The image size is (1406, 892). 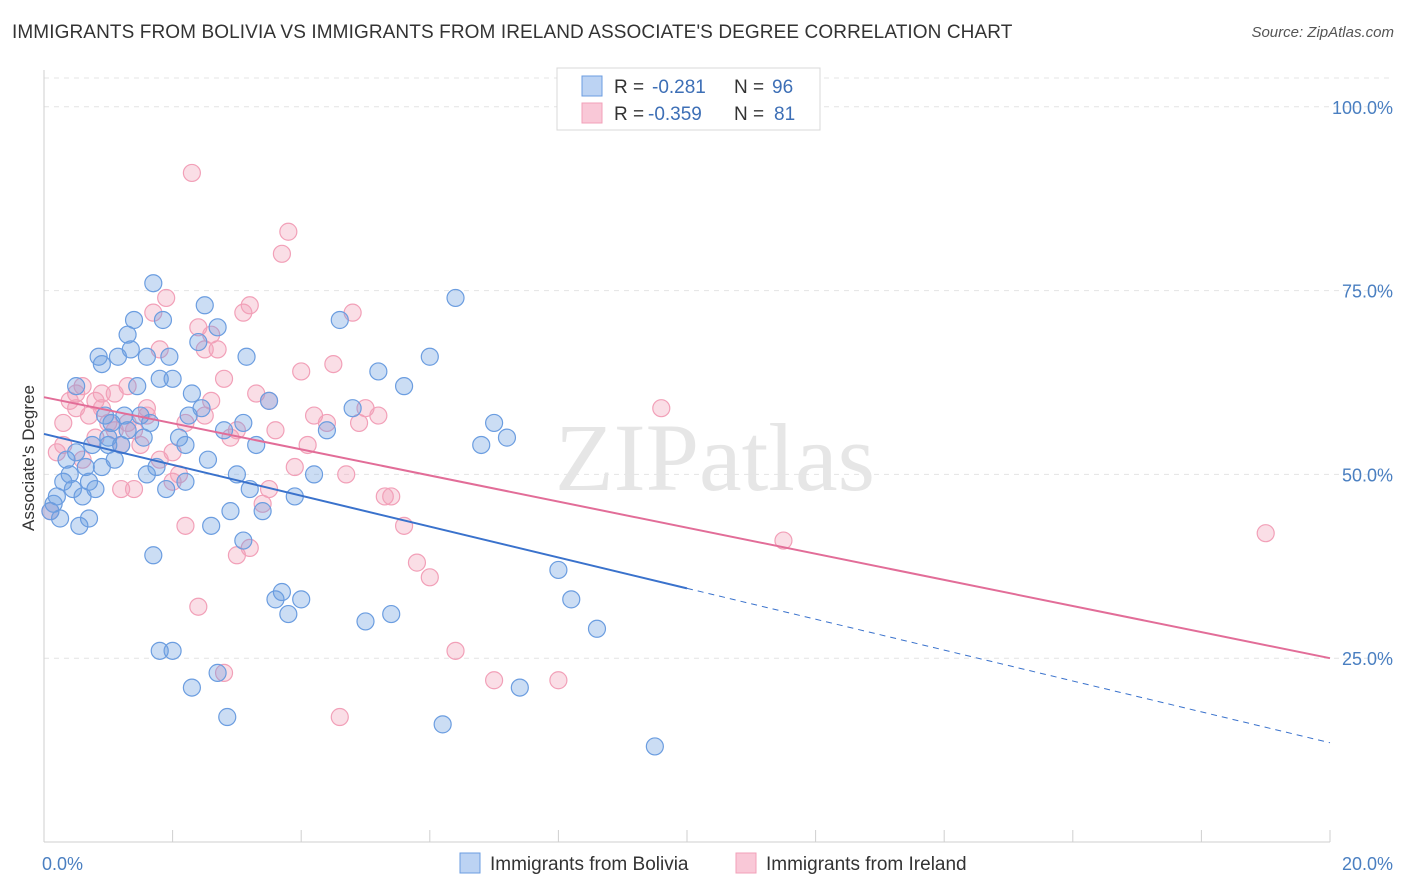 I want to click on y-tick-labels: 25.0% 50.0% 75.0% 100.0%, so click(x=1362, y=383).